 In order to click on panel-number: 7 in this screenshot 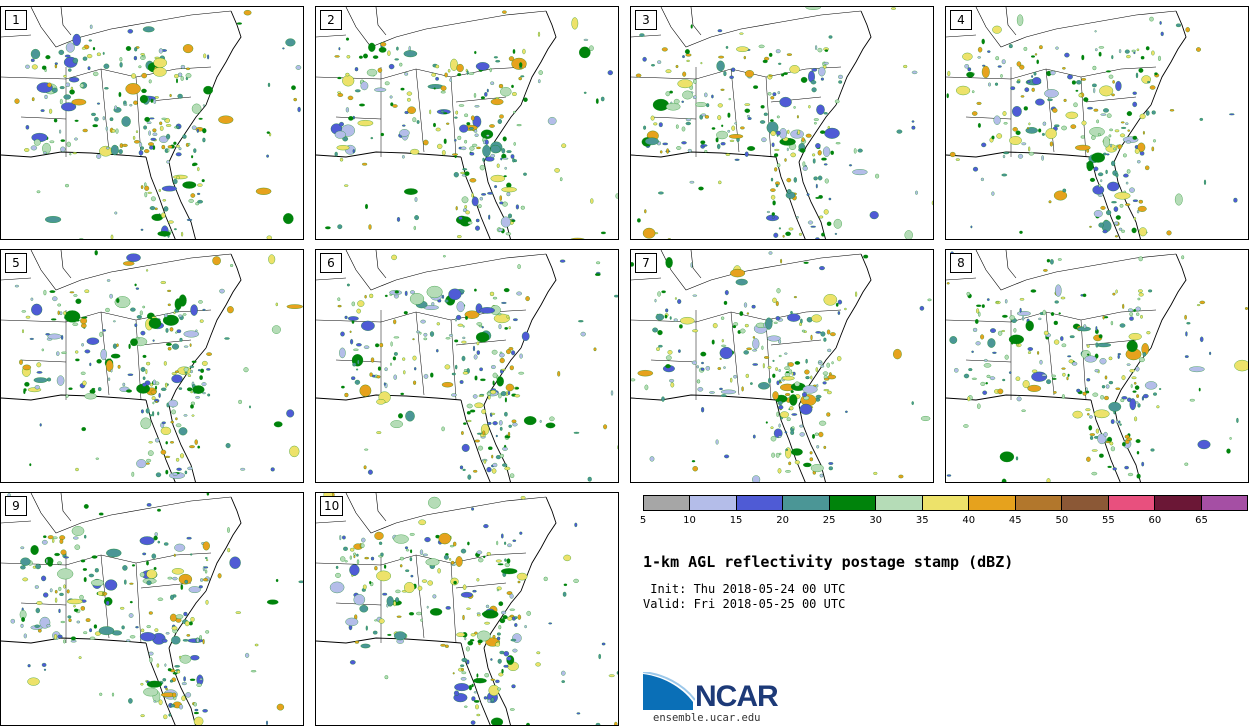, I will do `click(646, 263)`.